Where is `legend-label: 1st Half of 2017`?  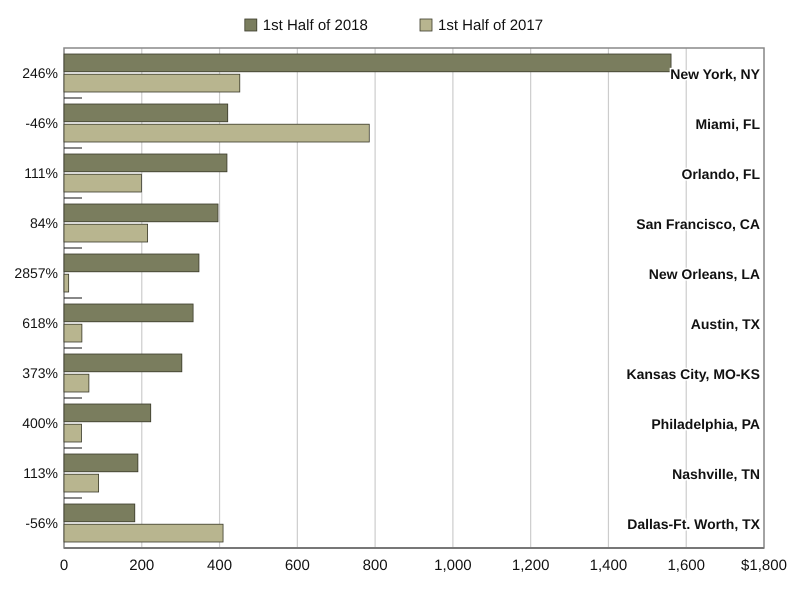
legend-label: 1st Half of 2017 is located at coordinates (491, 25).